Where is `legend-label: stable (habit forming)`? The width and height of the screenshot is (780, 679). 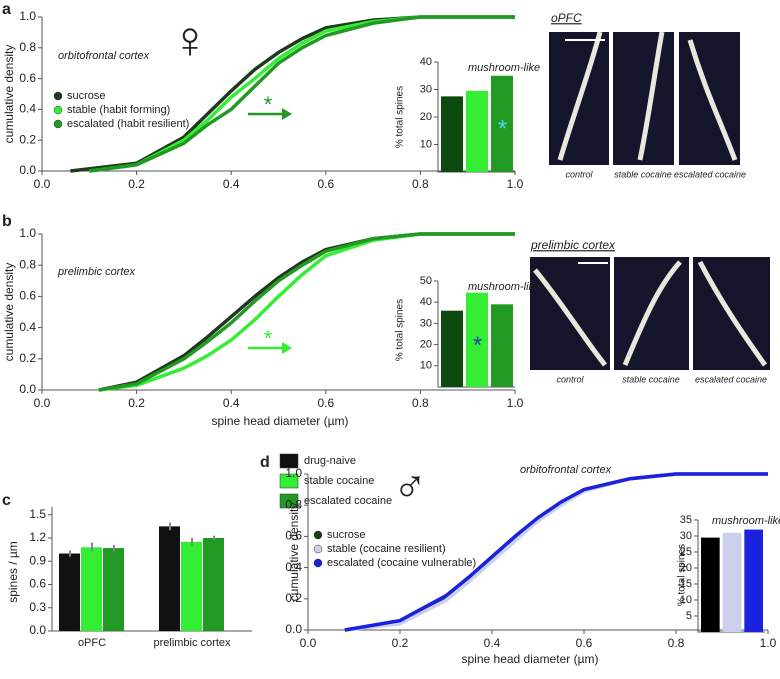 legend-label: stable (habit forming) is located at coordinates (118, 110).